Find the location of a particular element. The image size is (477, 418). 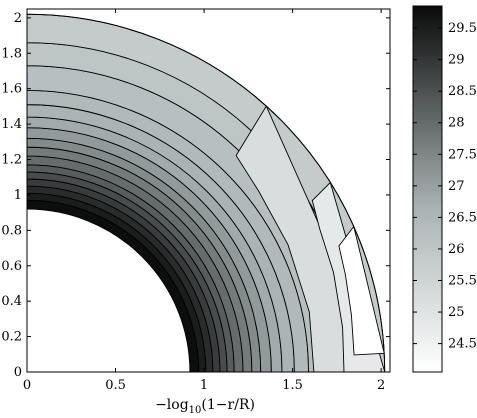

colorbar-tick-label: 26 is located at coordinates (456, 249).